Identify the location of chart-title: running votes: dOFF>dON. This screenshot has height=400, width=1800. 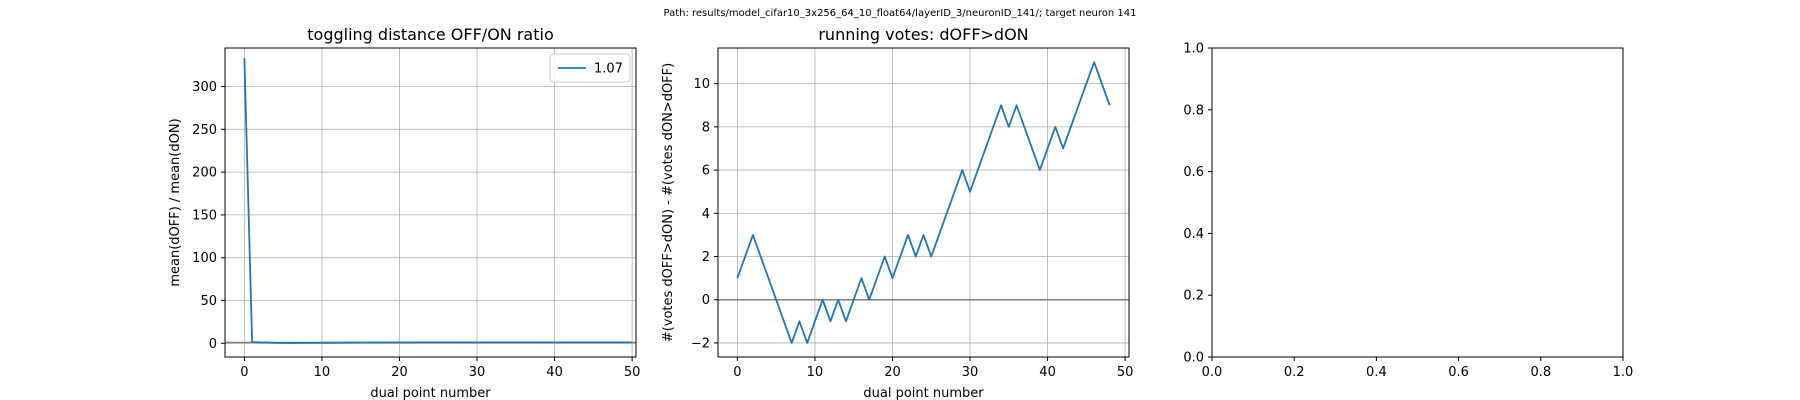
(923, 34).